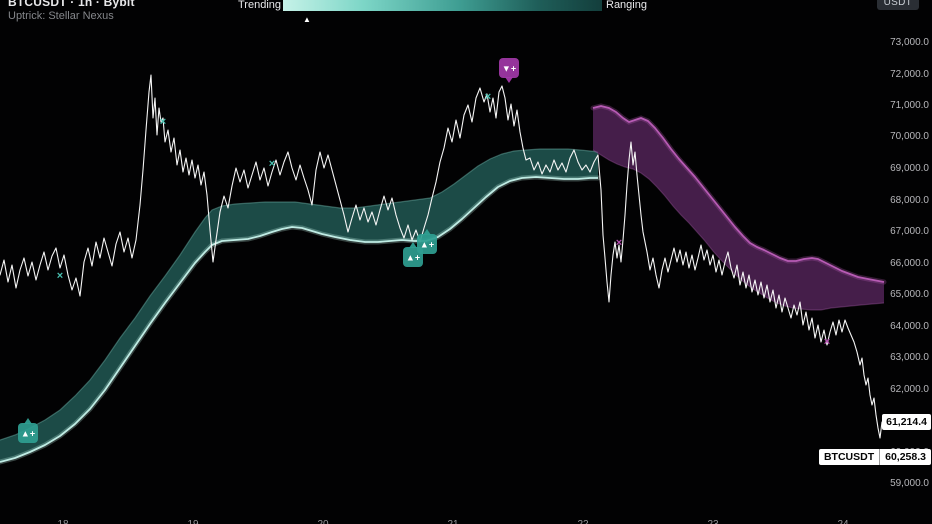  I want to click on sell-signal-badge: ▼+, so click(509, 70).